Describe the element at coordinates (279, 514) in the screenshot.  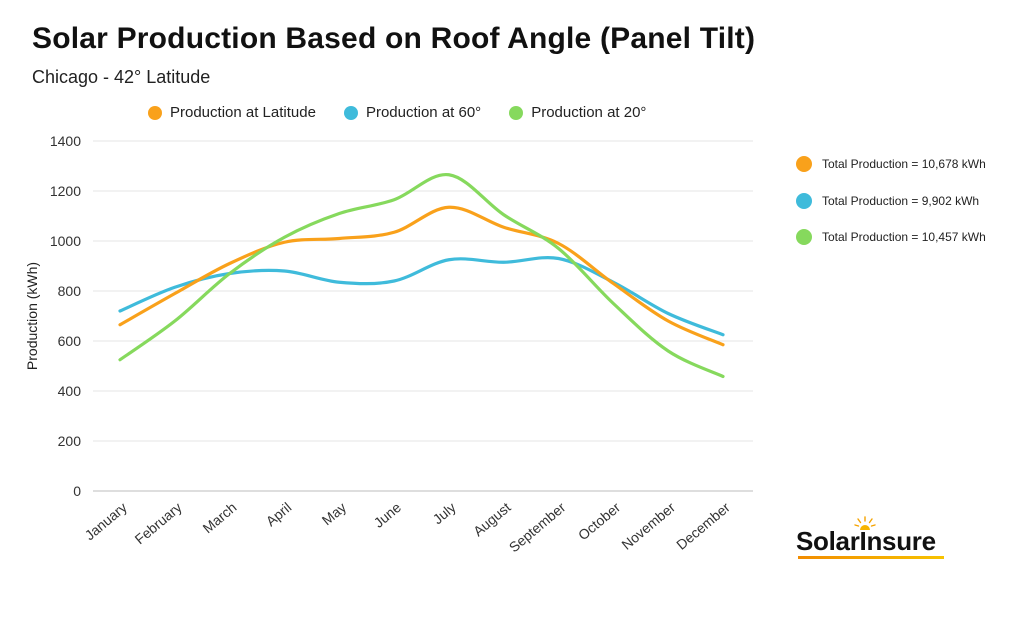
I see `x-tick-label: April` at that location.